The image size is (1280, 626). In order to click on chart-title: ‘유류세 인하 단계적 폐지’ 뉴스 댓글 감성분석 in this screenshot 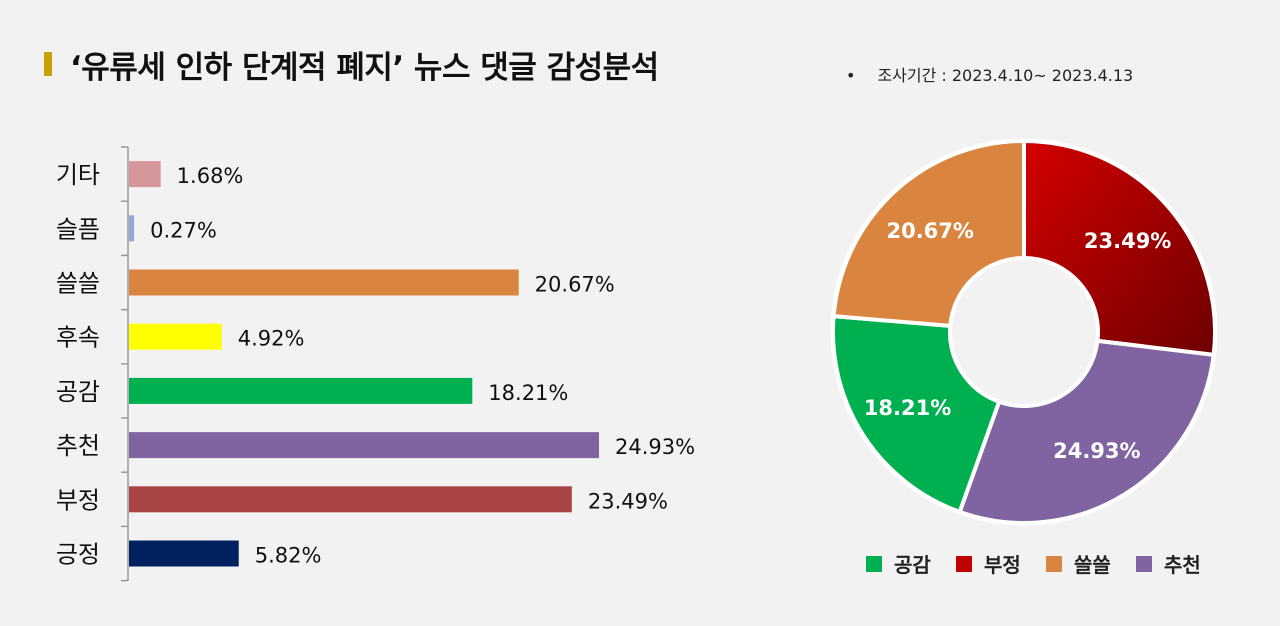, I will do `click(364, 68)`.